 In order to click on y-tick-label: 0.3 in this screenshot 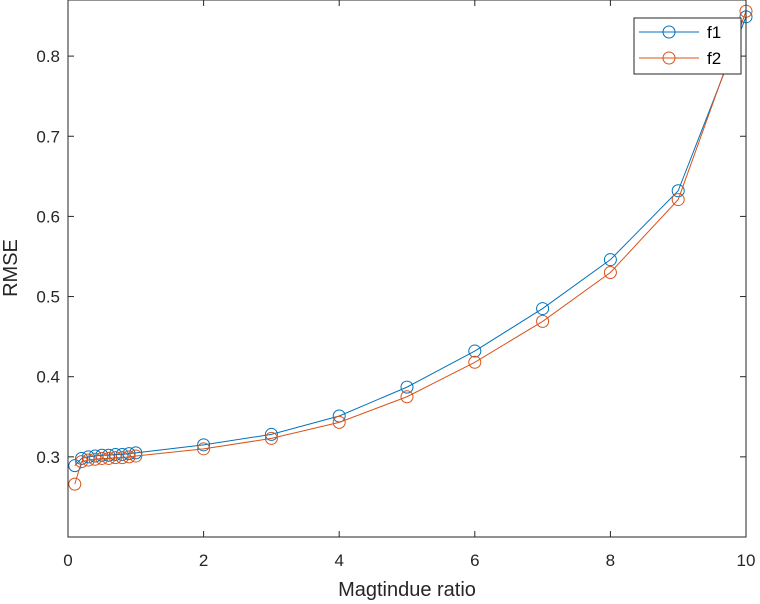, I will do `click(48, 457)`.